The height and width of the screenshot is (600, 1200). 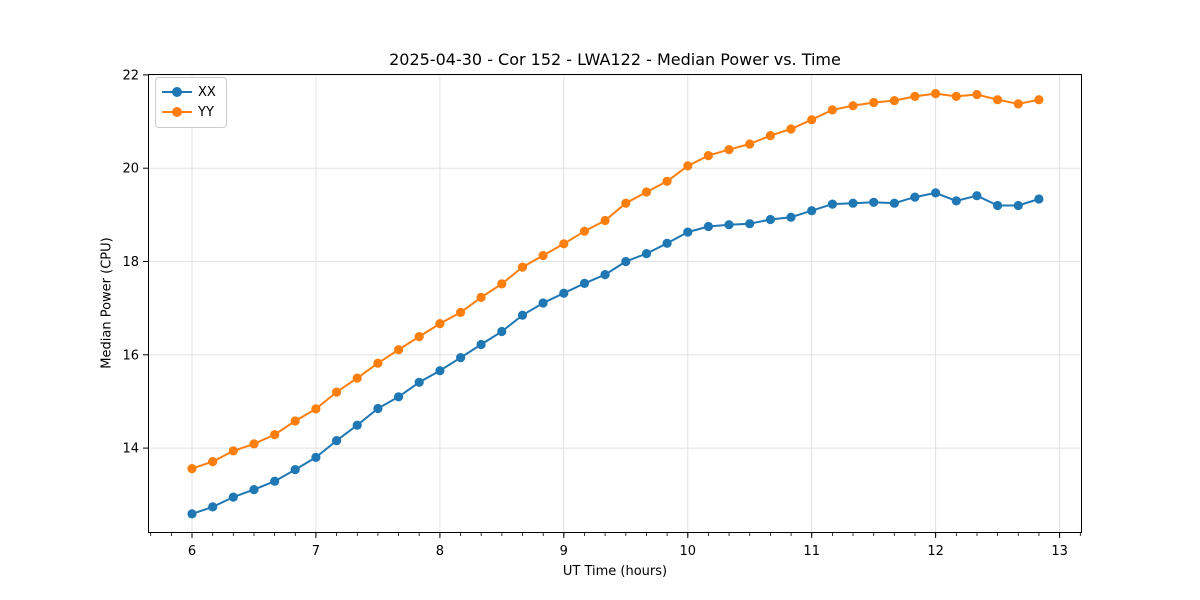 What do you see at coordinates (130, 262) in the screenshot?
I see `y-tick-label: 18` at bounding box center [130, 262].